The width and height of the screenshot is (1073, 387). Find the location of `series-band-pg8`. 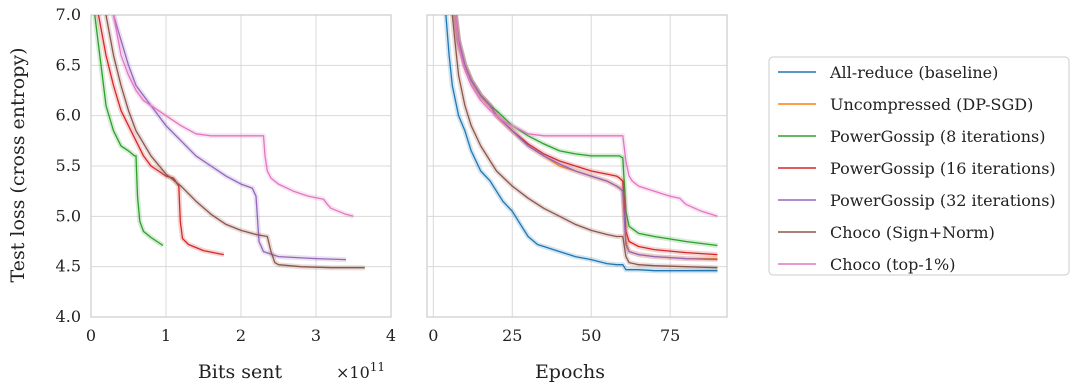

series-band-pg8 is located at coordinates (585, 131).